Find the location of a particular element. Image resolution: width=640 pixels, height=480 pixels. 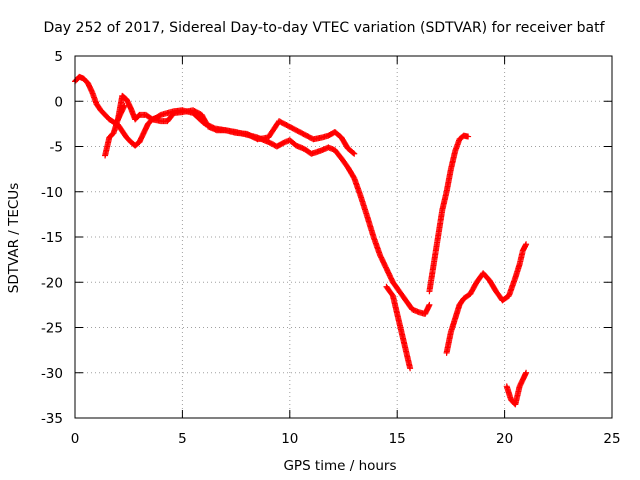

y-tick-label: -5 is located at coordinates (56, 148).